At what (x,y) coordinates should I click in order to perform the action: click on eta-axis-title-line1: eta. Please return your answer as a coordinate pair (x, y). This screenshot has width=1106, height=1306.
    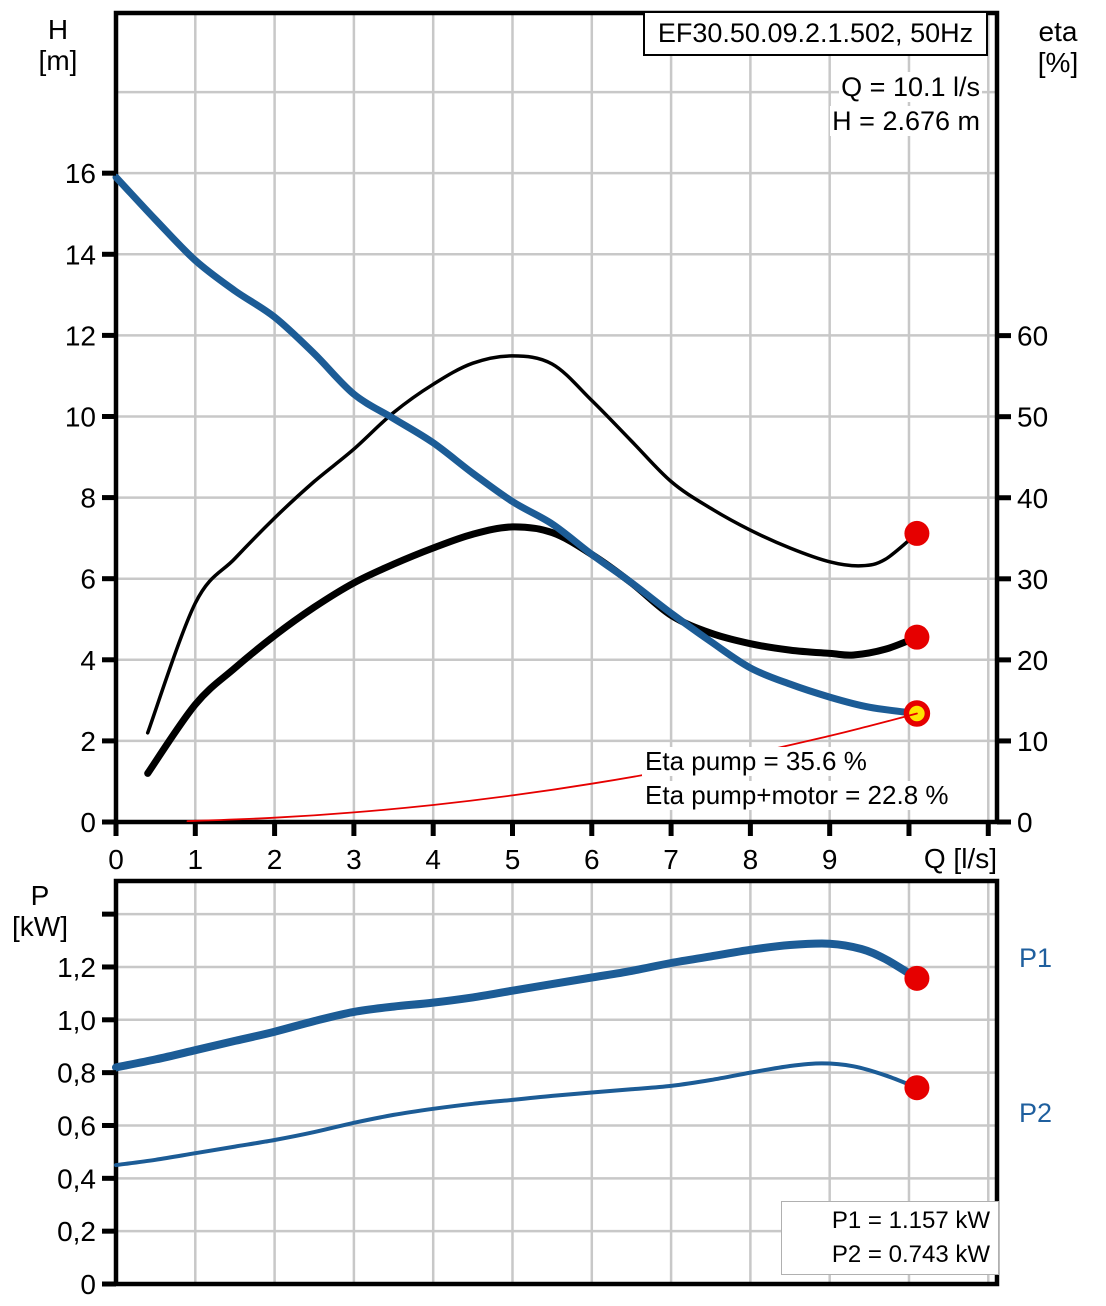
    Looking at the image, I should click on (1058, 31).